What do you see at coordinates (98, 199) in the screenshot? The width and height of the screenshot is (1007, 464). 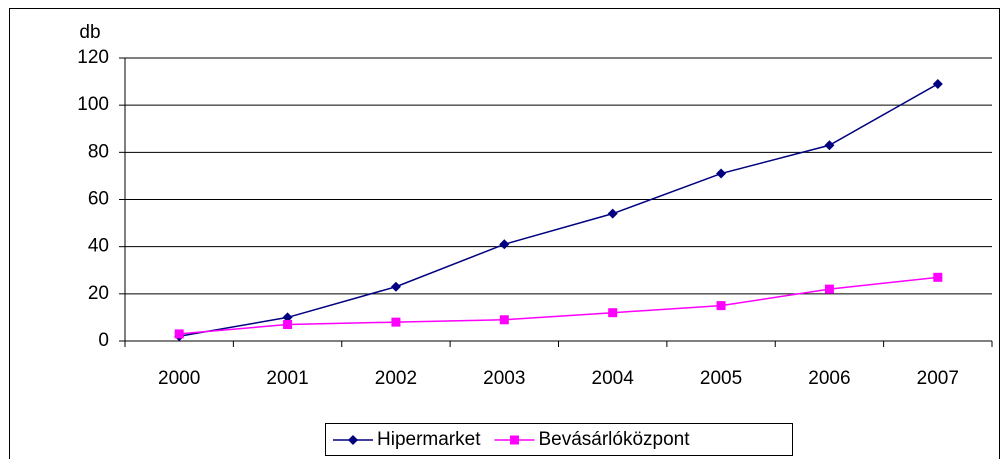 I see `y-tick-label: 60` at bounding box center [98, 199].